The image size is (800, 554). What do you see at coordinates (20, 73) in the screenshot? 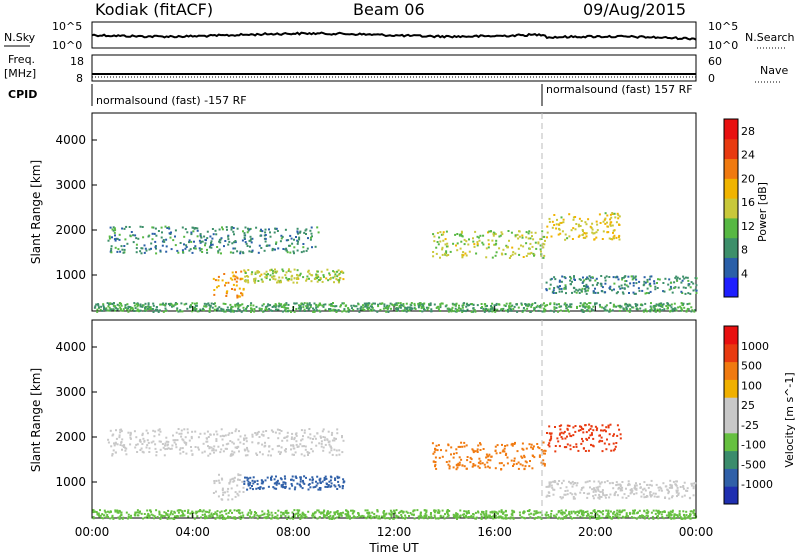
I see `freq-label-line2: [MHz]` at bounding box center [20, 73].